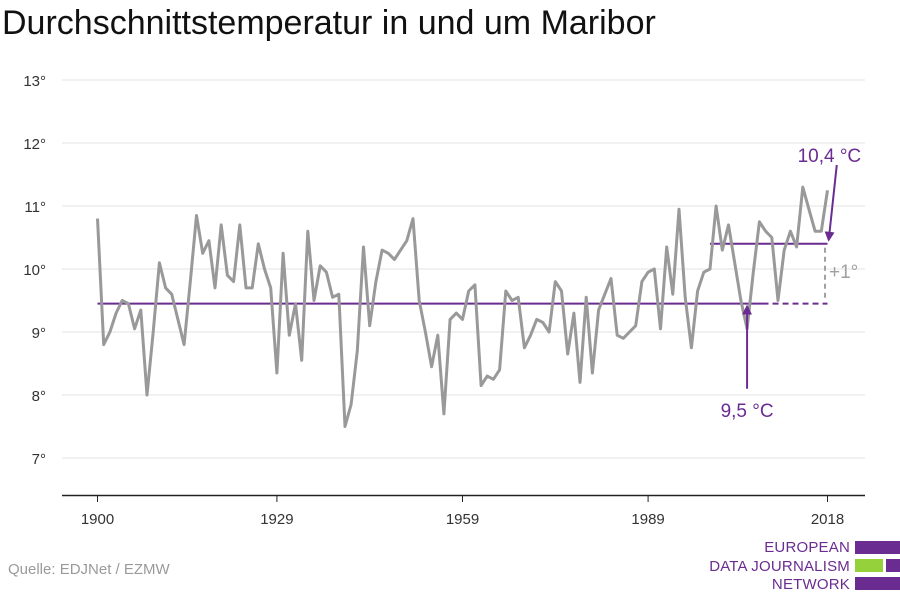  Describe the element at coordinates (791, 284) in the screenshot. I see `annotations: +1° 9,5 °C 10,4 °C` at that location.